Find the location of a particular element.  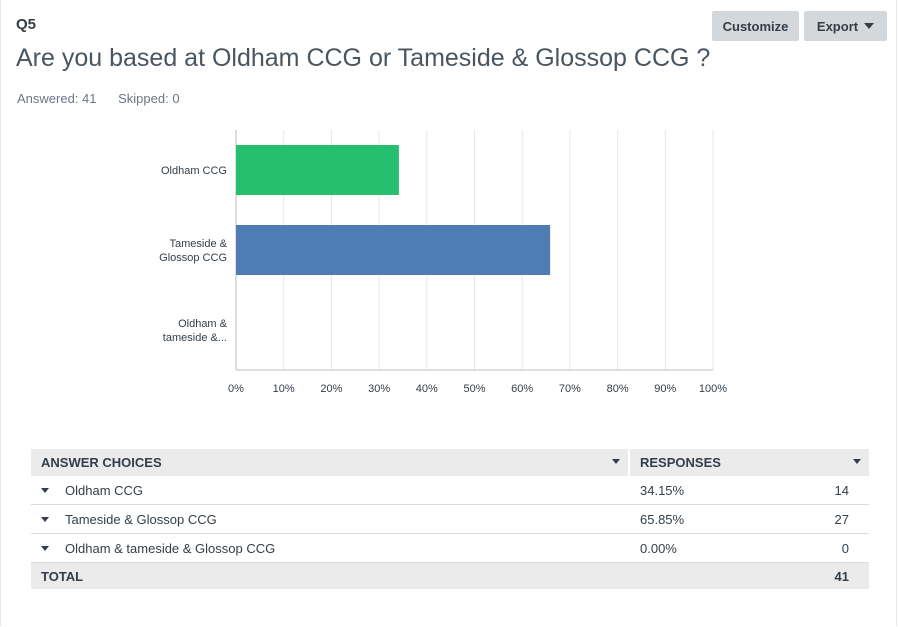

export-button: Export is located at coordinates (845, 26).